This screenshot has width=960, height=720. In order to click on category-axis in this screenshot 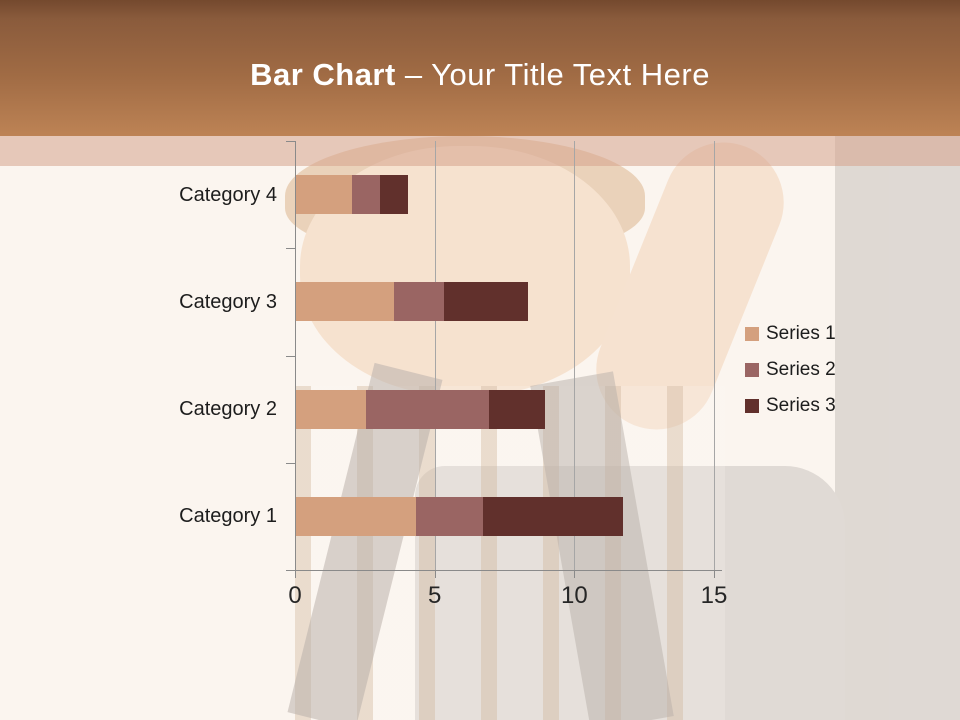, I will do `click(295, 359)`.